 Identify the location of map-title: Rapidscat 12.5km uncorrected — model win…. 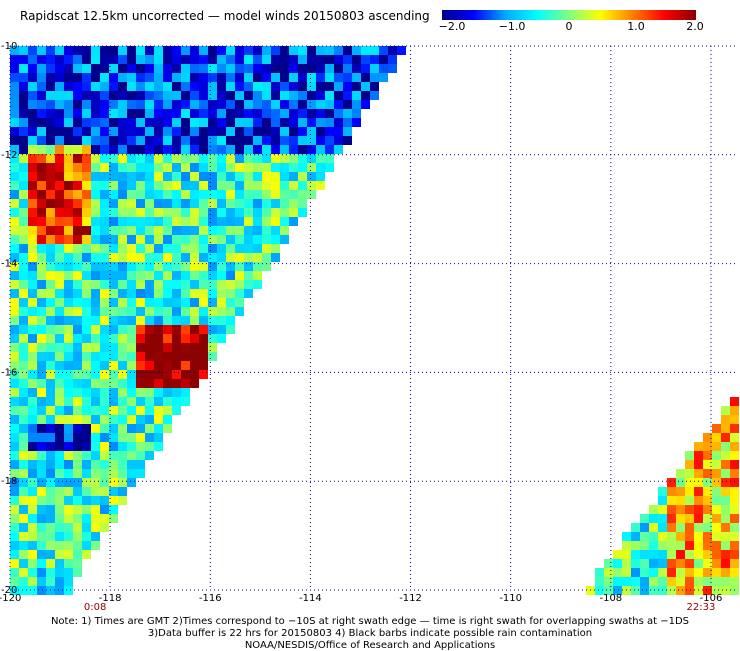
(225, 16).